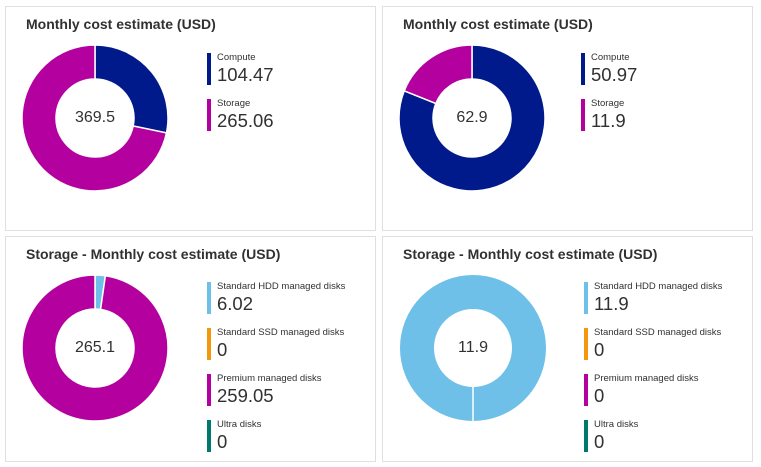  I want to click on legend-item-storage: Storage 11.9, so click(609, 121).